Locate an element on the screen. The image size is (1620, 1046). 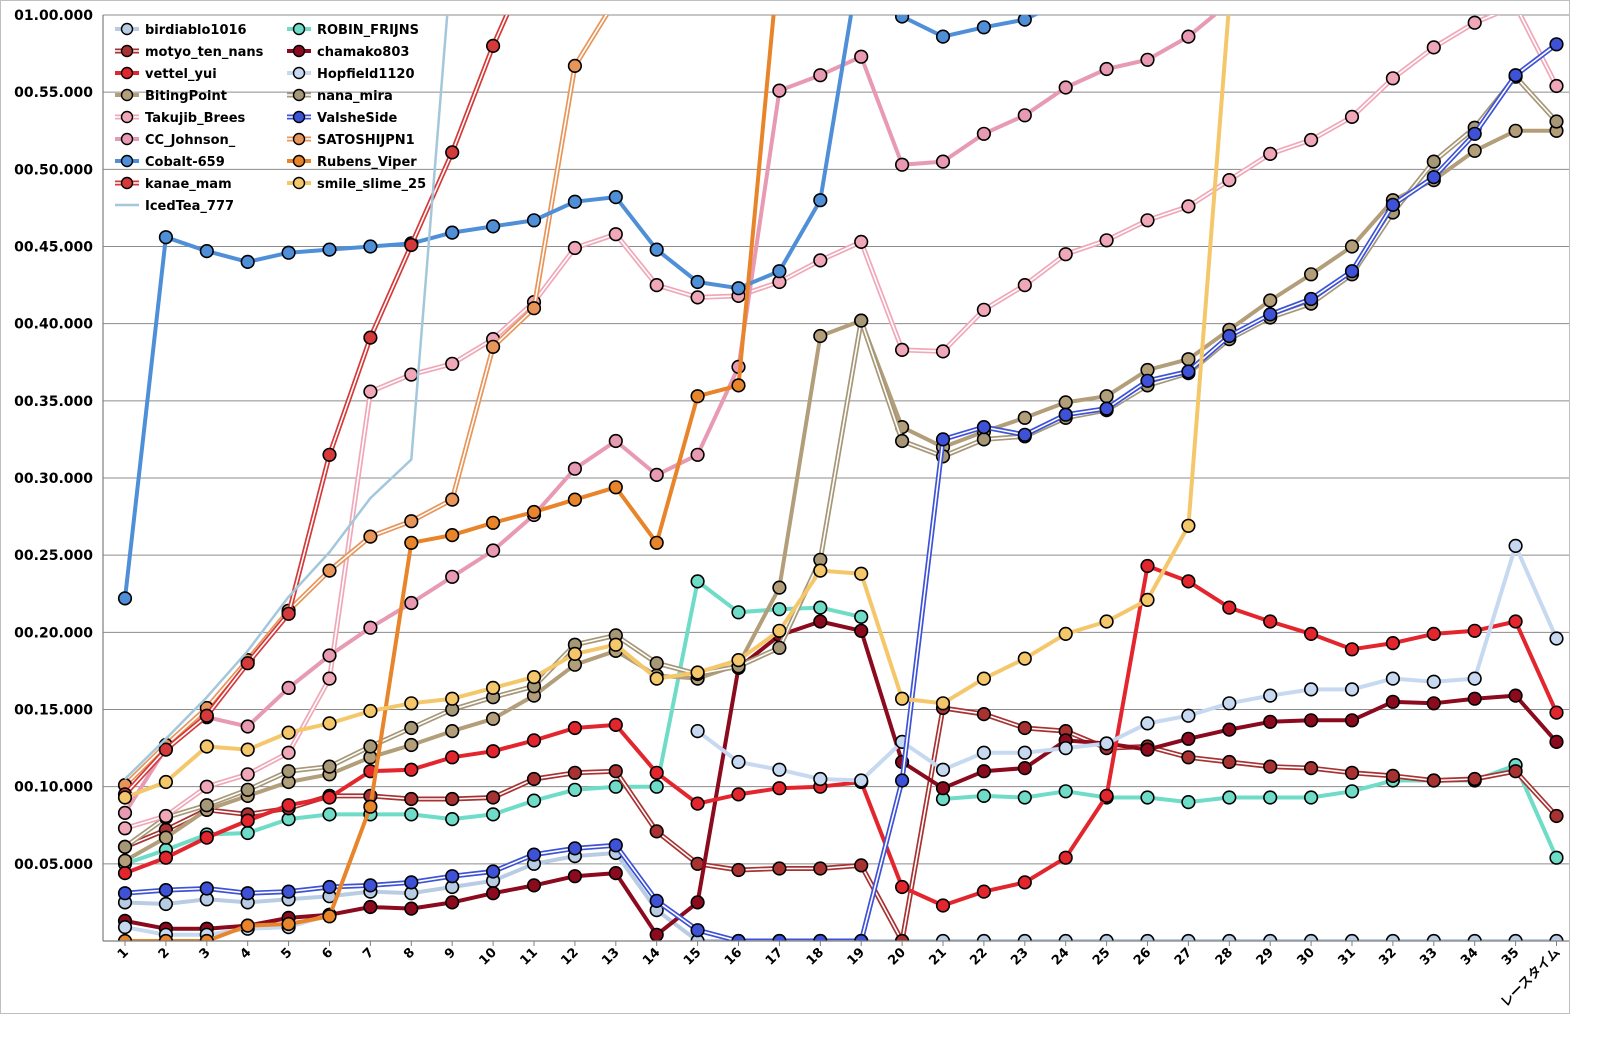
x-tick-label: 10 is located at coordinates (488, 956).